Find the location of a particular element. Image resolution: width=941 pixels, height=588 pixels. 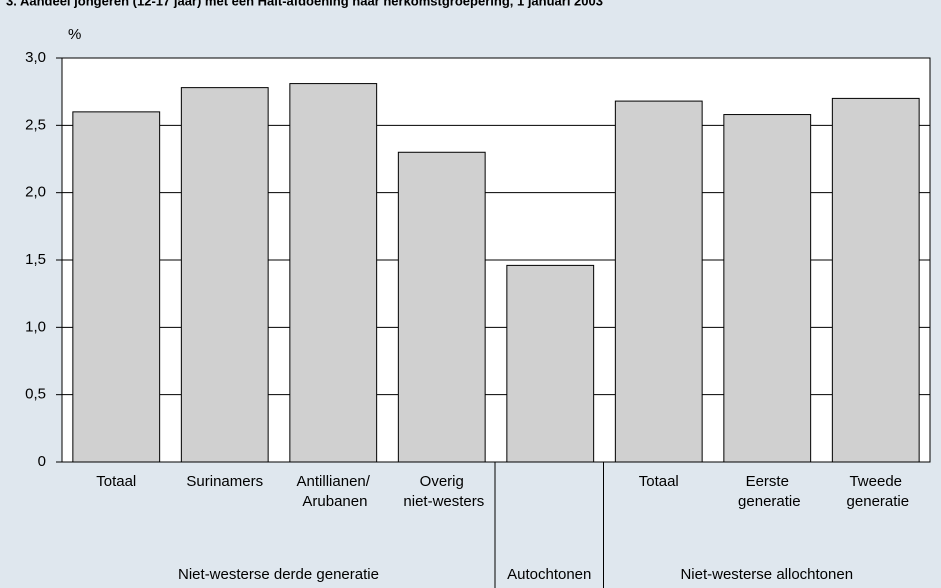

group-label: Niet-westerse derde generatie is located at coordinates (278, 574).